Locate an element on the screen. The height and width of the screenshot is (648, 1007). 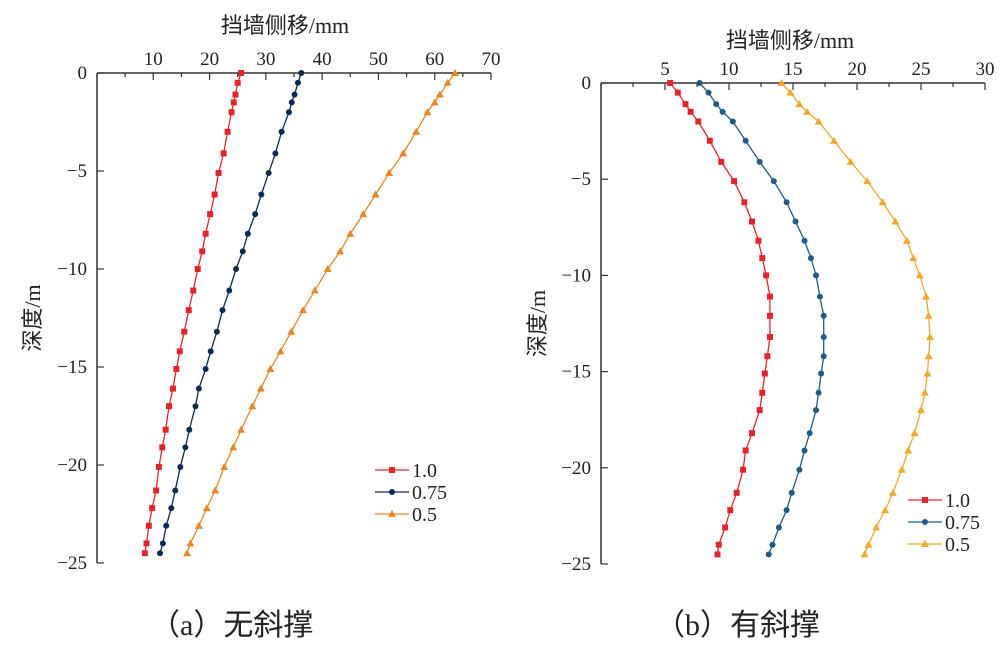
x-tick-label: 15 is located at coordinates (793, 69).